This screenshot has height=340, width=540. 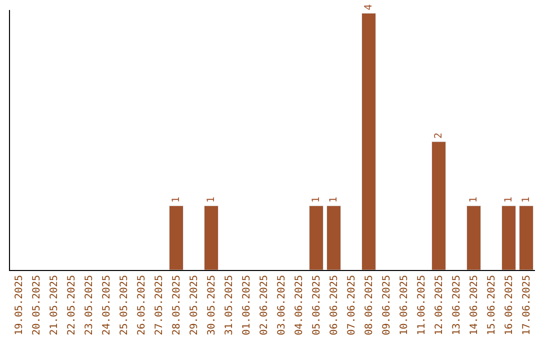 What do you see at coordinates (107, 305) in the screenshot?
I see `x-tick-label: 24.05.2025` at bounding box center [107, 305].